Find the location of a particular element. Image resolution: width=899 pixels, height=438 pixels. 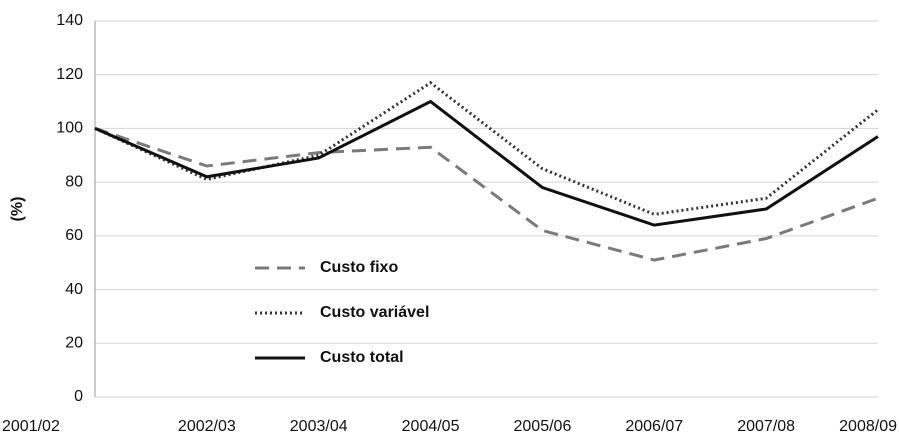

y-tick-label: 0 is located at coordinates (78, 396).